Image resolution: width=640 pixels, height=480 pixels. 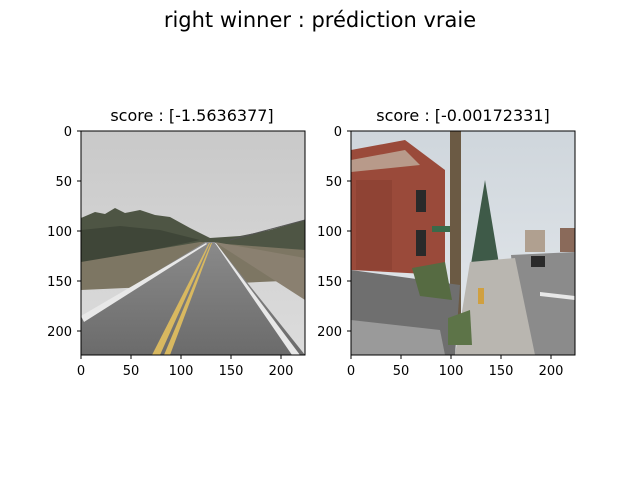 What do you see at coordinates (192, 115) in the screenshot?
I see `left-panel-title: score : [-1.5636377]` at bounding box center [192, 115].